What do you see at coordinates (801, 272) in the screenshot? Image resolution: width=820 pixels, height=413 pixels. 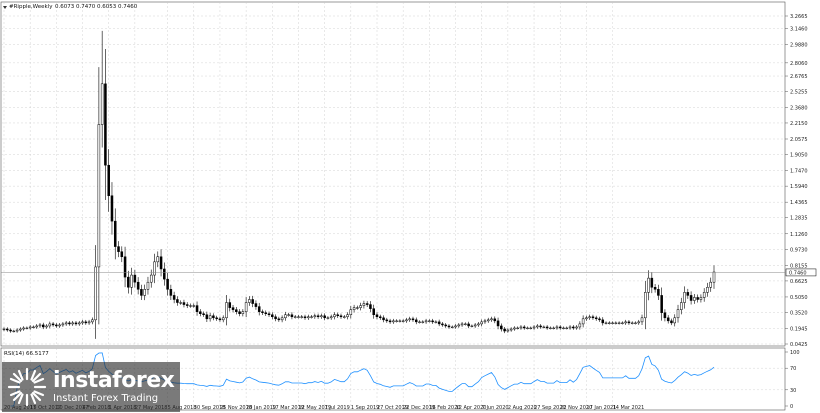 I see `last-price-box` at bounding box center [801, 272].